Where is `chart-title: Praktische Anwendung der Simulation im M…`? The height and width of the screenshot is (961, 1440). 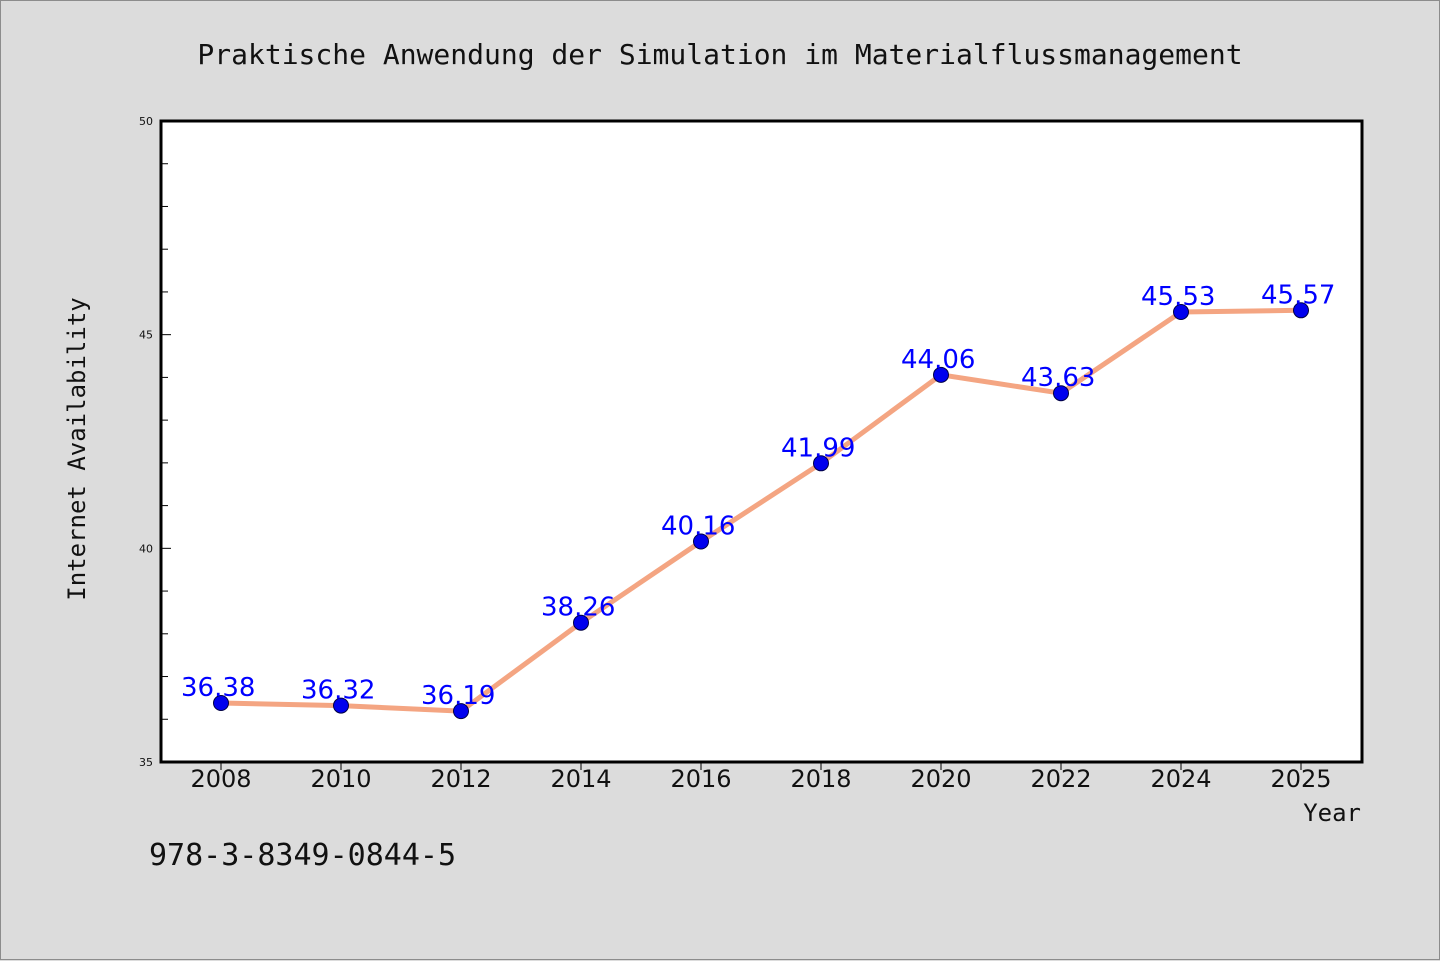
chart-title: Praktische Anwendung der Simulation im M… is located at coordinates (719, 54).